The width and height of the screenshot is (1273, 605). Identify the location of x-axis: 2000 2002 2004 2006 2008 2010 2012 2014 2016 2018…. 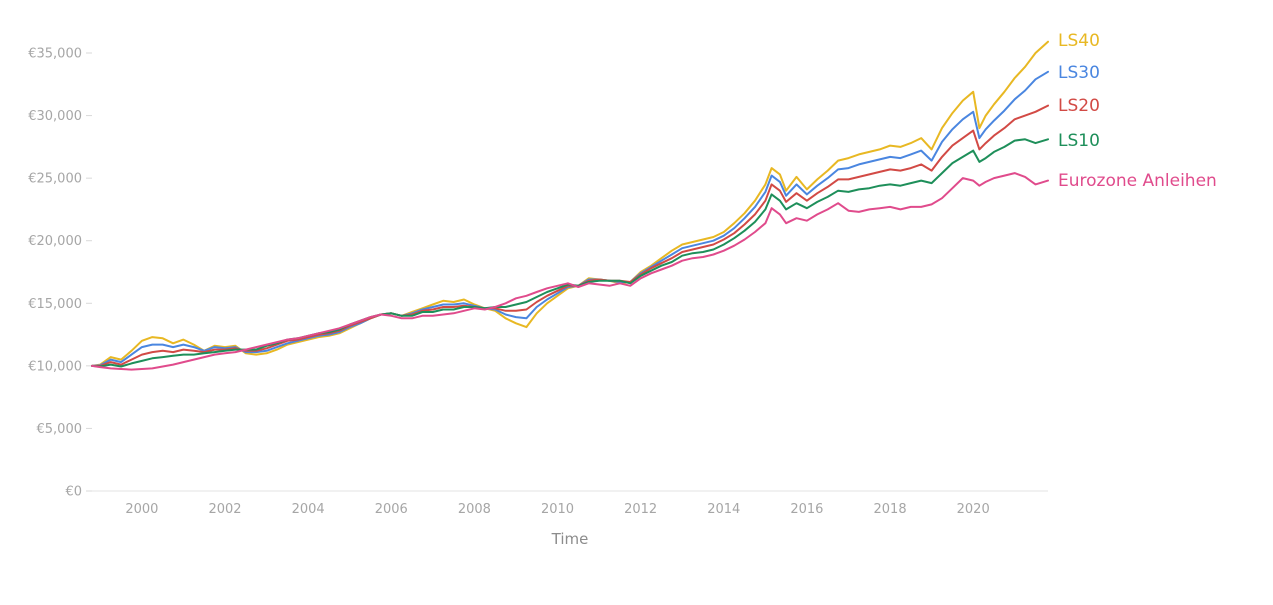
(570, 503).